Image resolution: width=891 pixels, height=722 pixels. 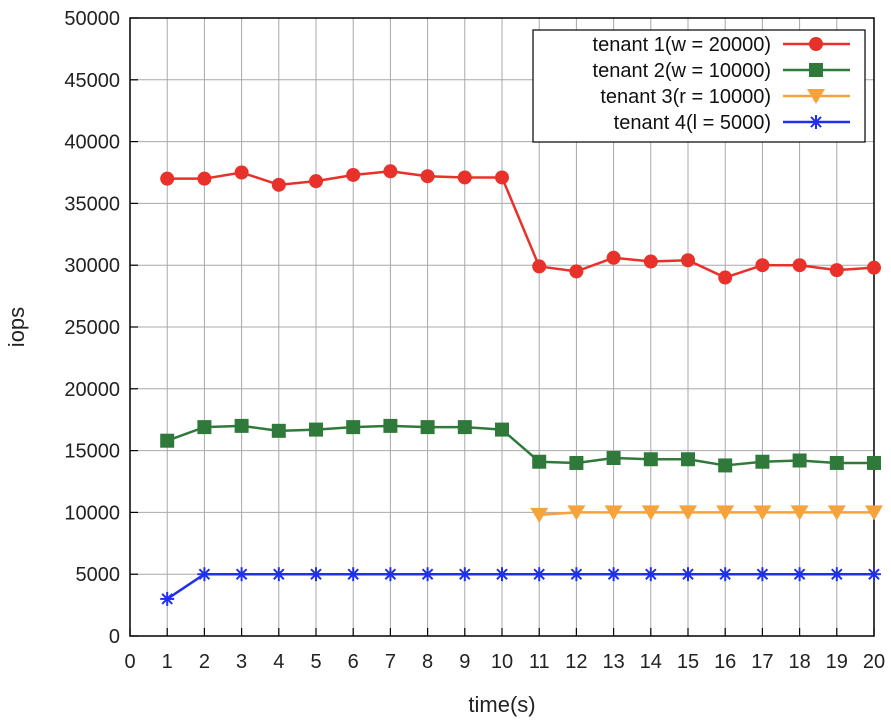 I want to click on y-tick-label: 10000, so click(x=92, y=513).